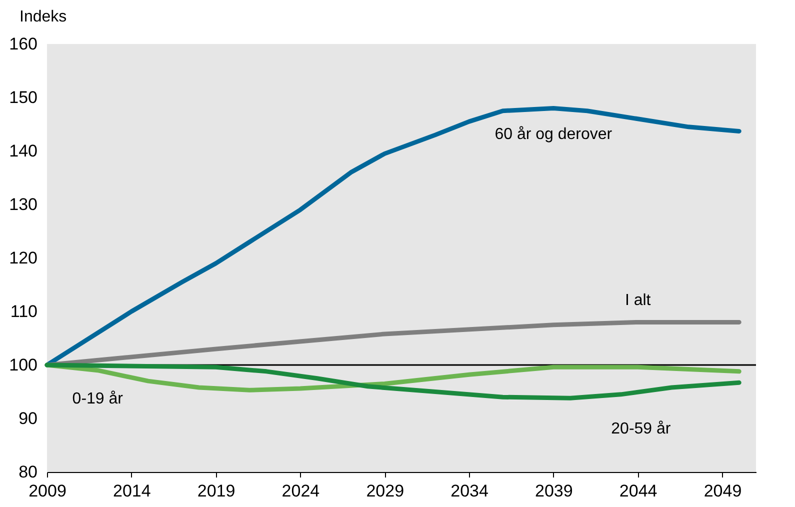  What do you see at coordinates (553, 135) in the screenshot?
I see `series-label: 60 år og derover` at bounding box center [553, 135].